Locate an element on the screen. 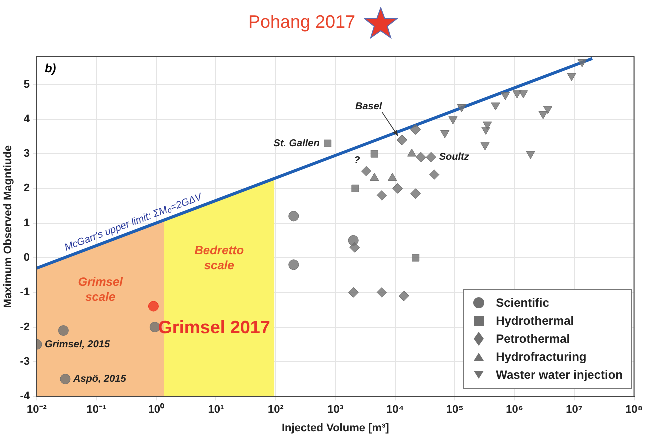 The image size is (646, 437). y-tick-label: 4 is located at coordinates (27, 119).